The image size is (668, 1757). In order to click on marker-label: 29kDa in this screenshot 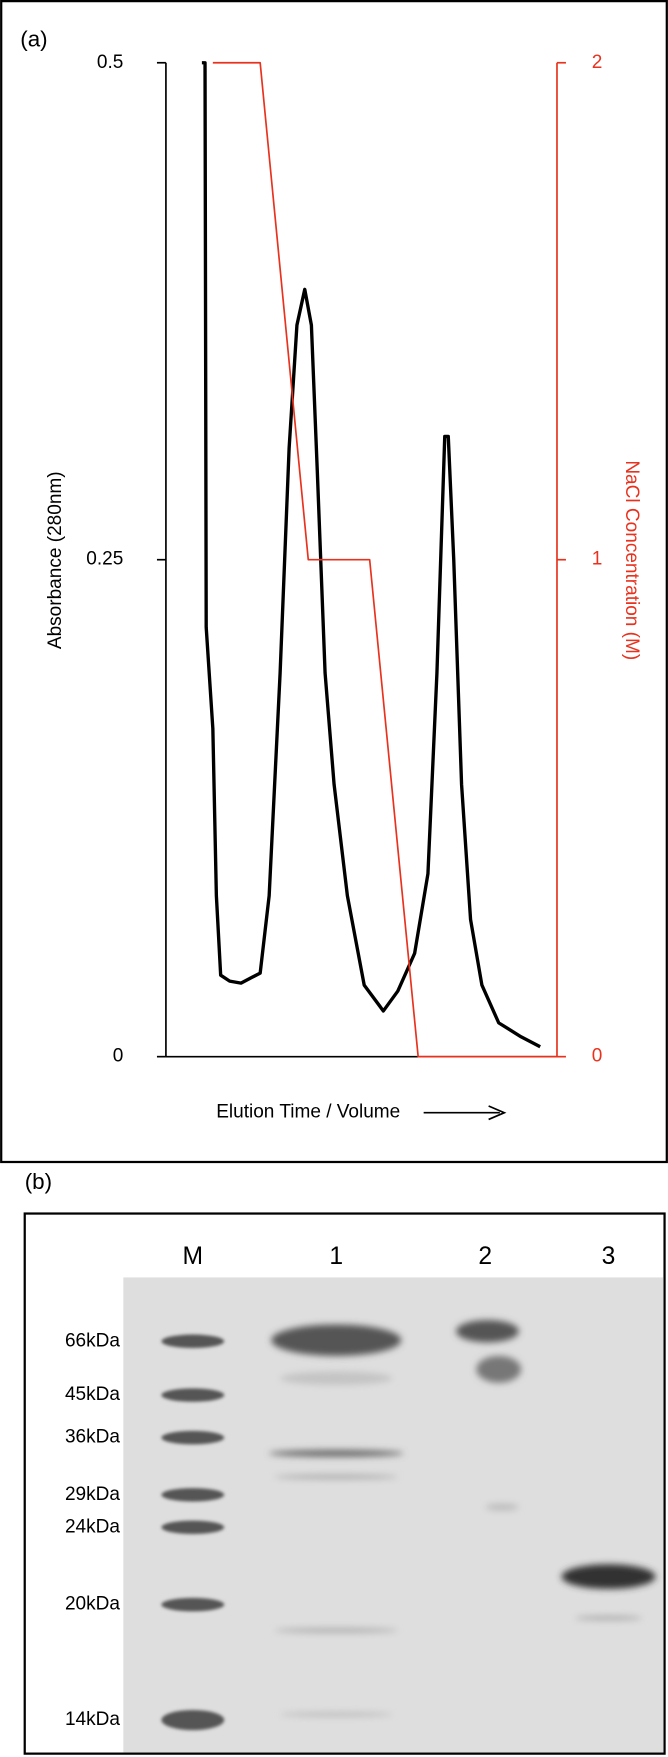, I will do `click(92, 1494)`.